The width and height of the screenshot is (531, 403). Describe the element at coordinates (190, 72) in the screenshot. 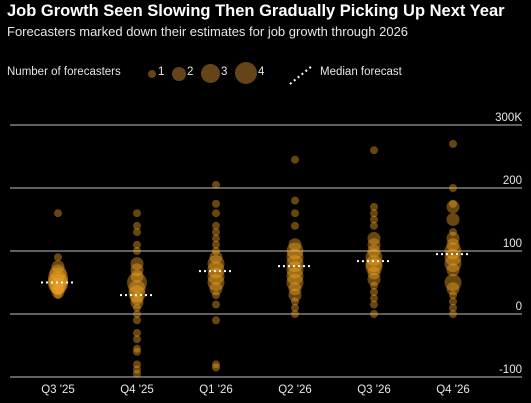

I see `legend-size-2: 2` at that location.